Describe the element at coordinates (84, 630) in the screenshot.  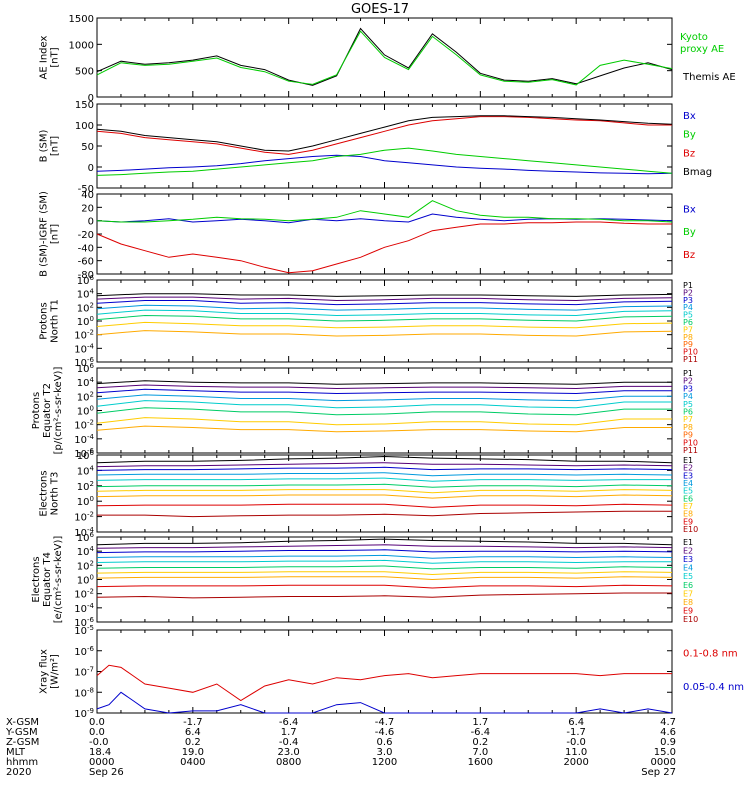
I see `y-tick-label: 10-5` at that location.